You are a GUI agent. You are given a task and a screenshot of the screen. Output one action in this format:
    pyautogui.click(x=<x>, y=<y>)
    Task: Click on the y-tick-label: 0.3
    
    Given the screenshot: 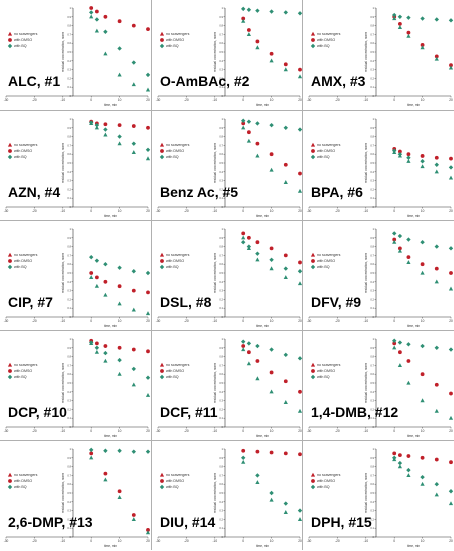 What is the action you would take?
    pyautogui.click(x=372, y=181)
    